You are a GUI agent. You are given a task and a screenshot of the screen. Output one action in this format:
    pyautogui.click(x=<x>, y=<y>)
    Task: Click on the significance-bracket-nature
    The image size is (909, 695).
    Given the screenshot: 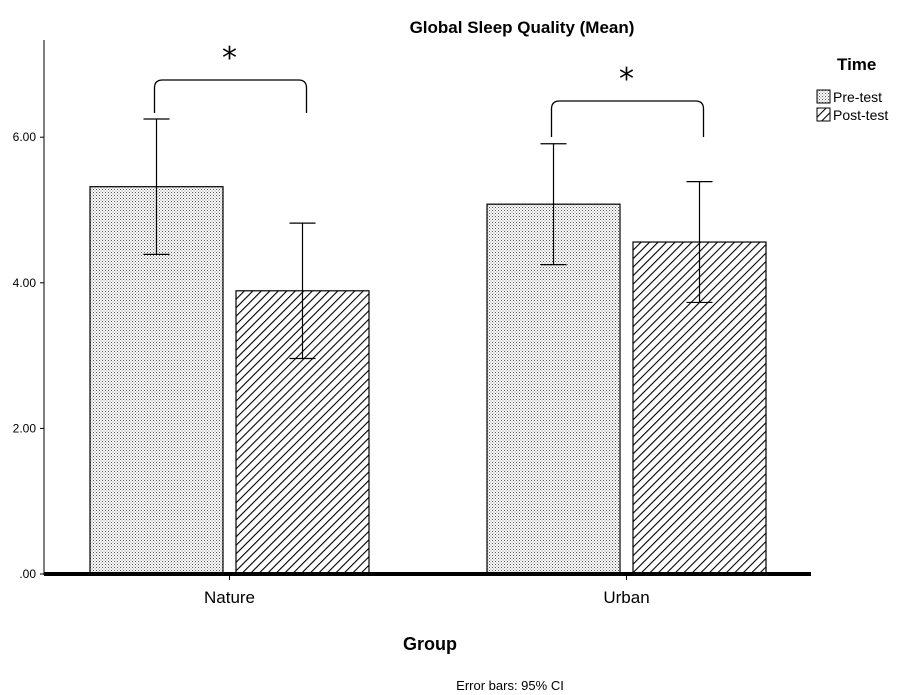 What is the action you would take?
    pyautogui.click(x=230, y=96)
    